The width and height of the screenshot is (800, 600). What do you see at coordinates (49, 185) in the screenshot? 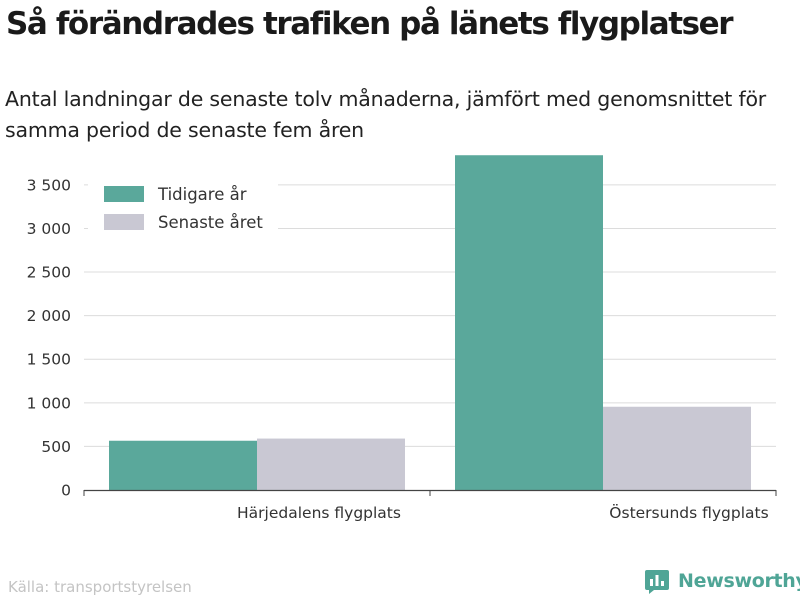
I see `y-tick-label: 3 500` at bounding box center [49, 185].